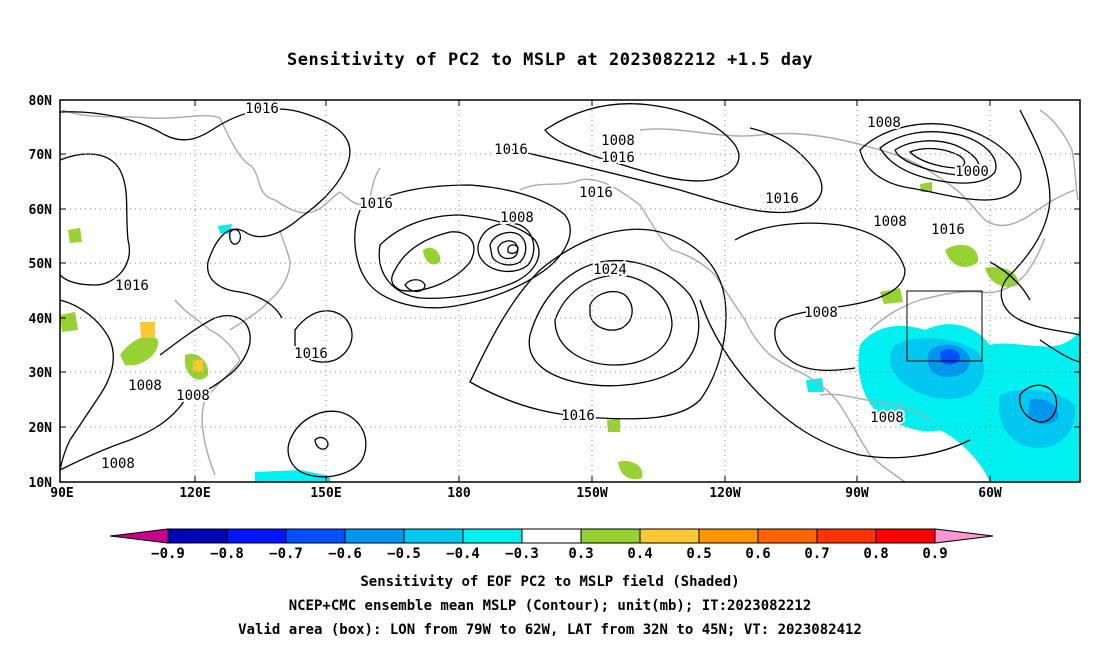  Describe the element at coordinates (875, 407) in the screenshot. I see `coastline-gulf` at that location.